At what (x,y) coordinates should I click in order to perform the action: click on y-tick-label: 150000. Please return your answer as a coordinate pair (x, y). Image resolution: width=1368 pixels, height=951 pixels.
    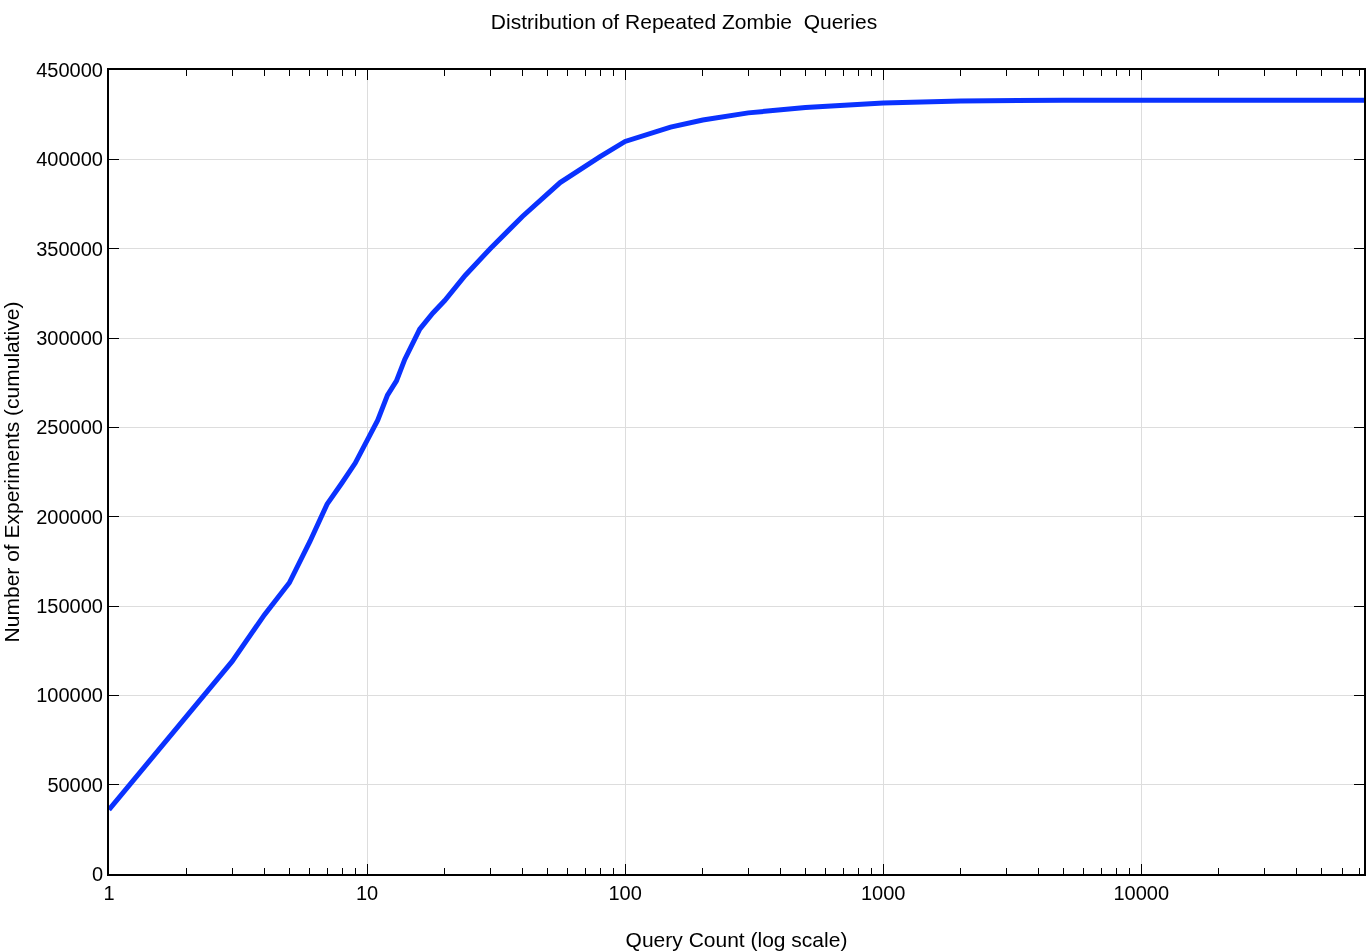
    Looking at the image, I should click on (69, 606).